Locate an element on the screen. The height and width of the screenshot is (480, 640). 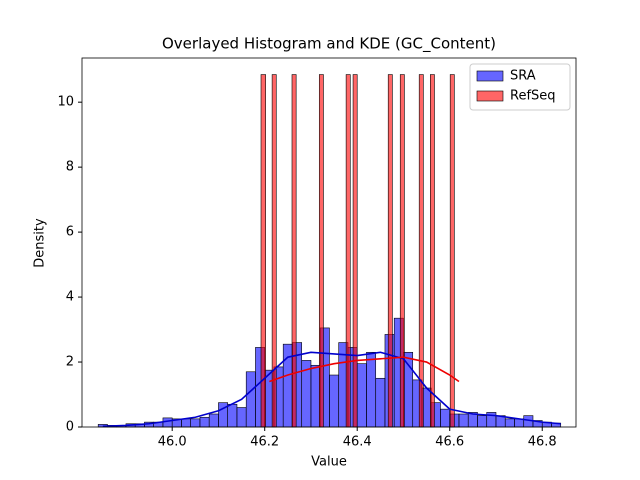
x-tick-label: 46.2 is located at coordinates (264, 442).